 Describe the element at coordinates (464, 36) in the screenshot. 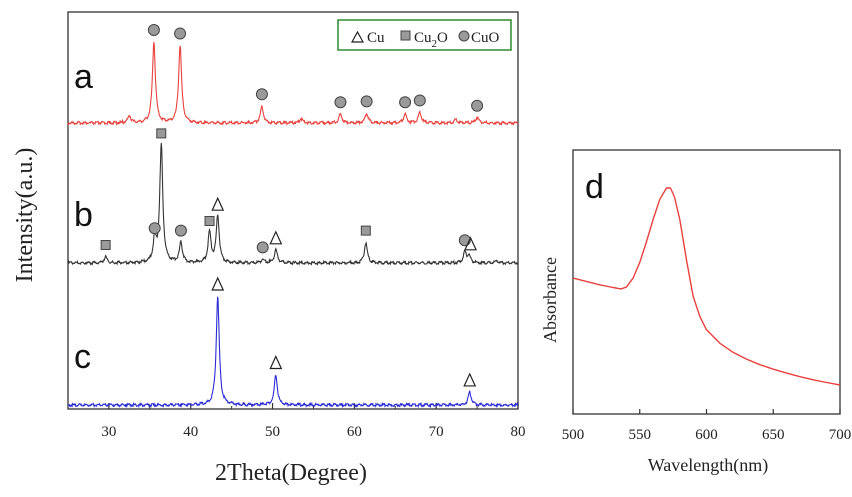

I see `legend-circle-icon` at that location.